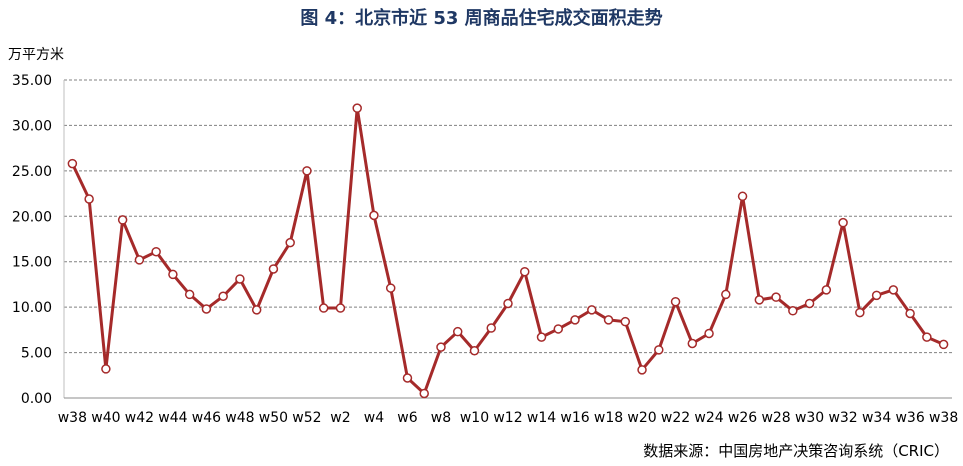 The width and height of the screenshot is (963, 466). I want to click on x-tick-label: w26, so click(742, 418).